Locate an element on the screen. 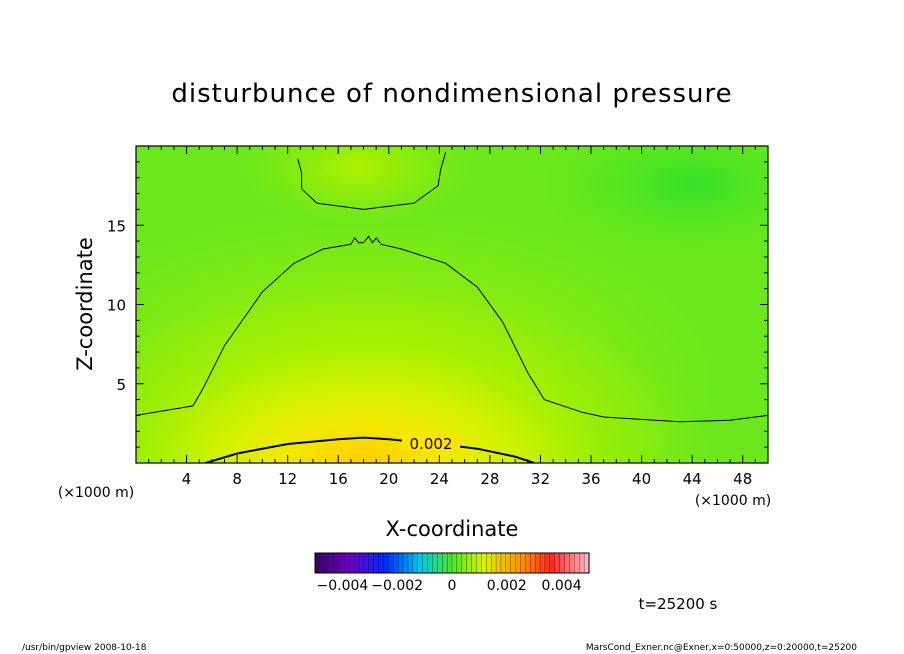  y-tick-label: 5 is located at coordinates (121, 385).